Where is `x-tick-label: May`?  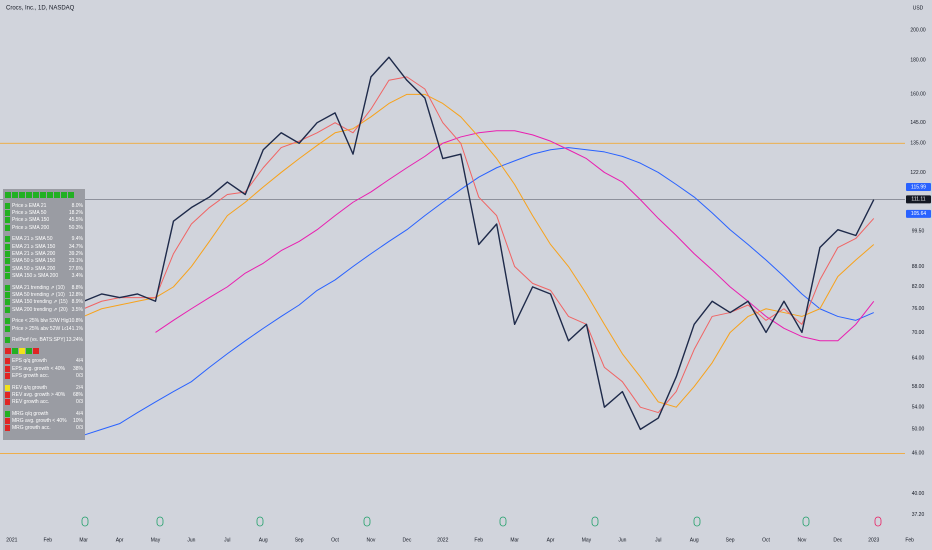
x-tick-label: May is located at coordinates (156, 540).